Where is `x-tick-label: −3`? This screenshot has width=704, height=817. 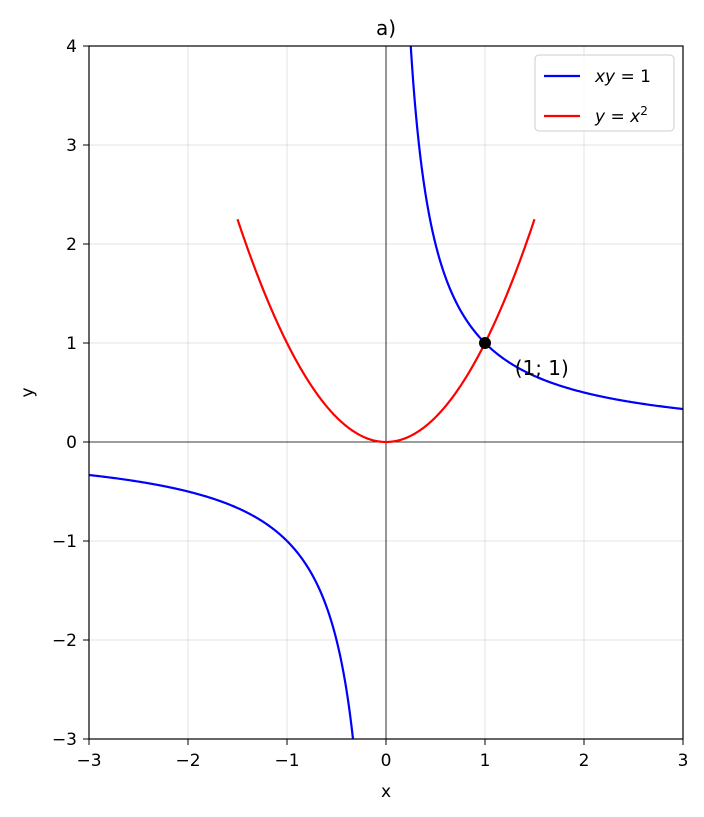 x-tick-label: −3 is located at coordinates (88, 761).